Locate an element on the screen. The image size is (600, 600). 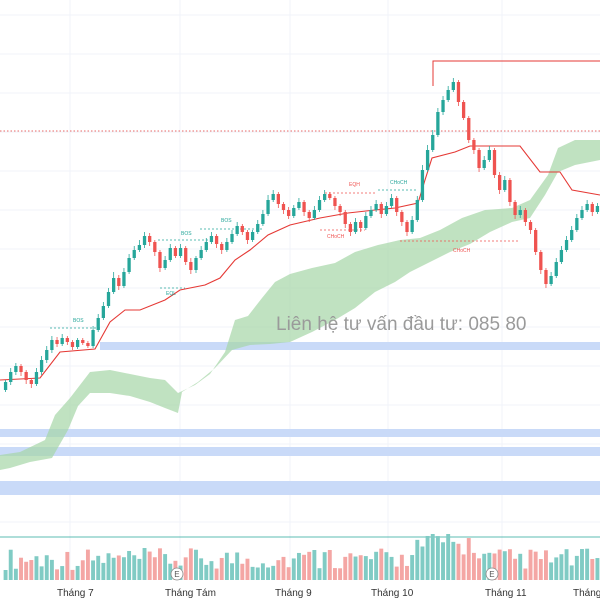
x-tick-label: Tháng 9 is located at coordinates (293, 593).